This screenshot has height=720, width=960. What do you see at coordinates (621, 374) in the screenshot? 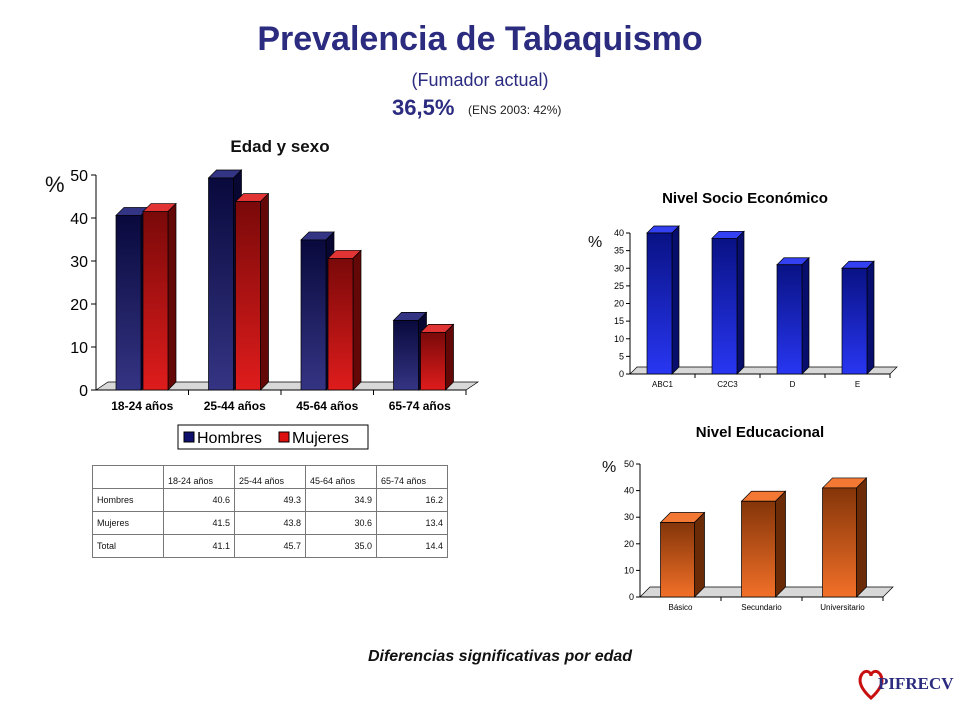
I see `chart-nse-ytick-label: 0` at bounding box center [621, 374].